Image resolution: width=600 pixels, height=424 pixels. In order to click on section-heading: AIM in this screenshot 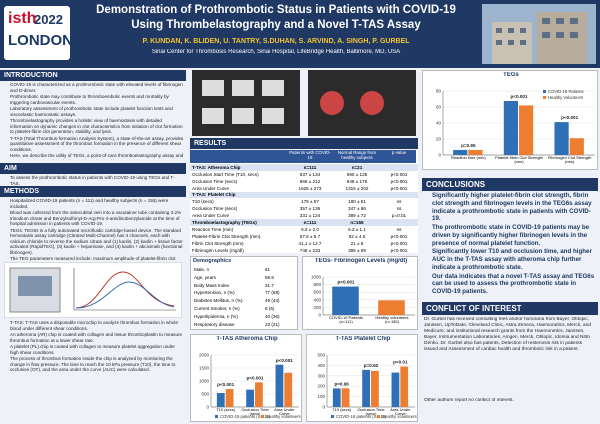, I will do `click(93, 168)`.